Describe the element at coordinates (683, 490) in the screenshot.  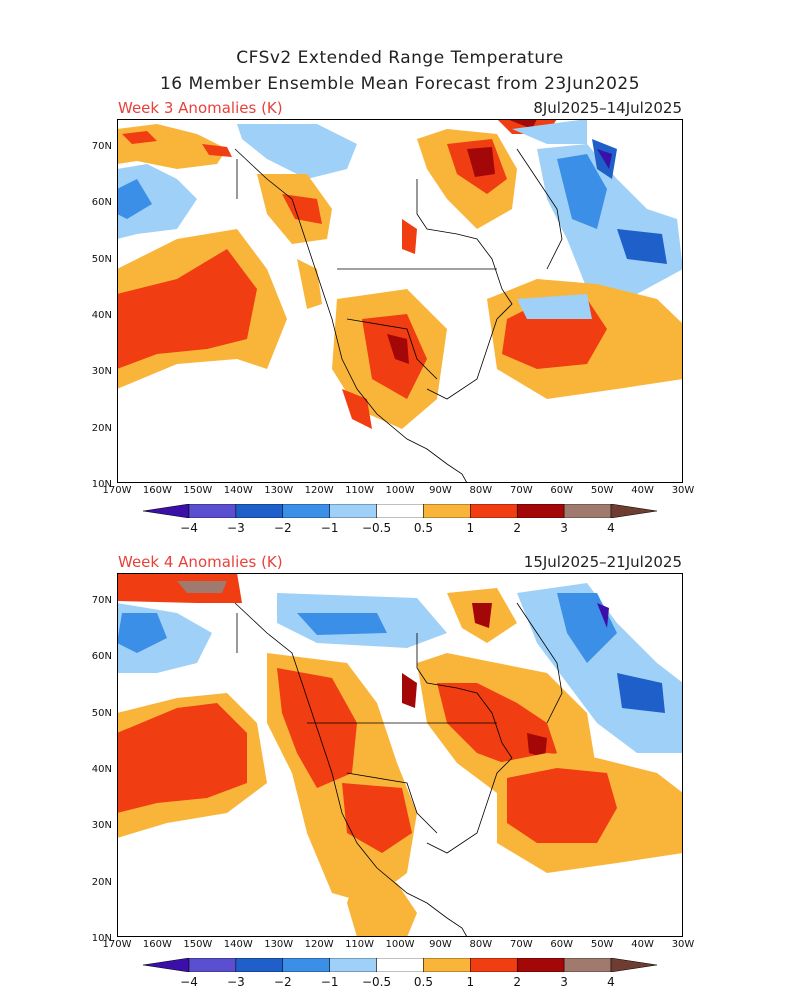
I see `week3-lon-tick: 30W` at that location.